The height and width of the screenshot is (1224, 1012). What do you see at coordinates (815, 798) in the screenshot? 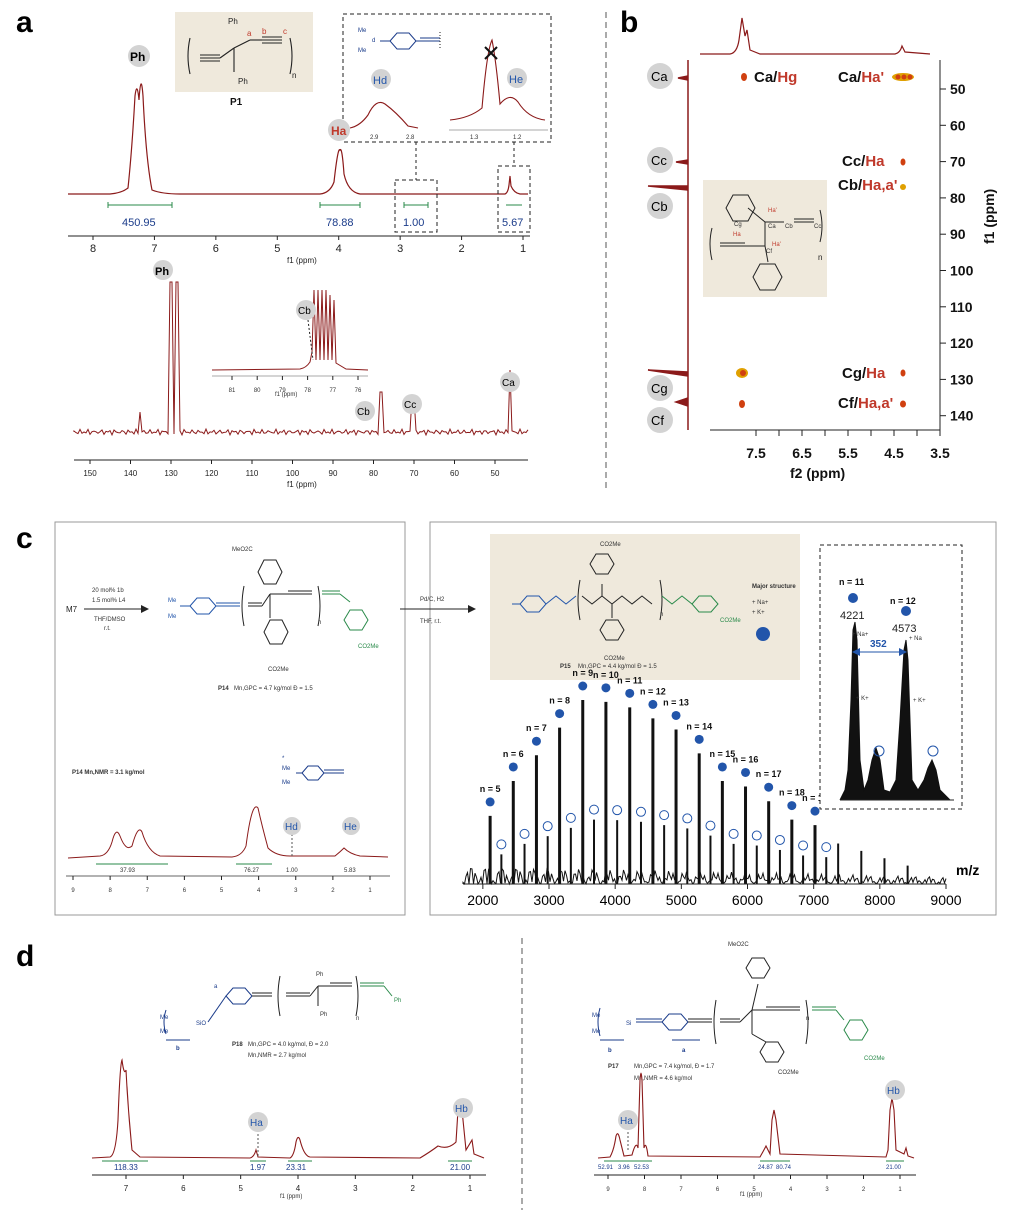
I see `ms-peak-label: n = 19` at bounding box center [815, 798].